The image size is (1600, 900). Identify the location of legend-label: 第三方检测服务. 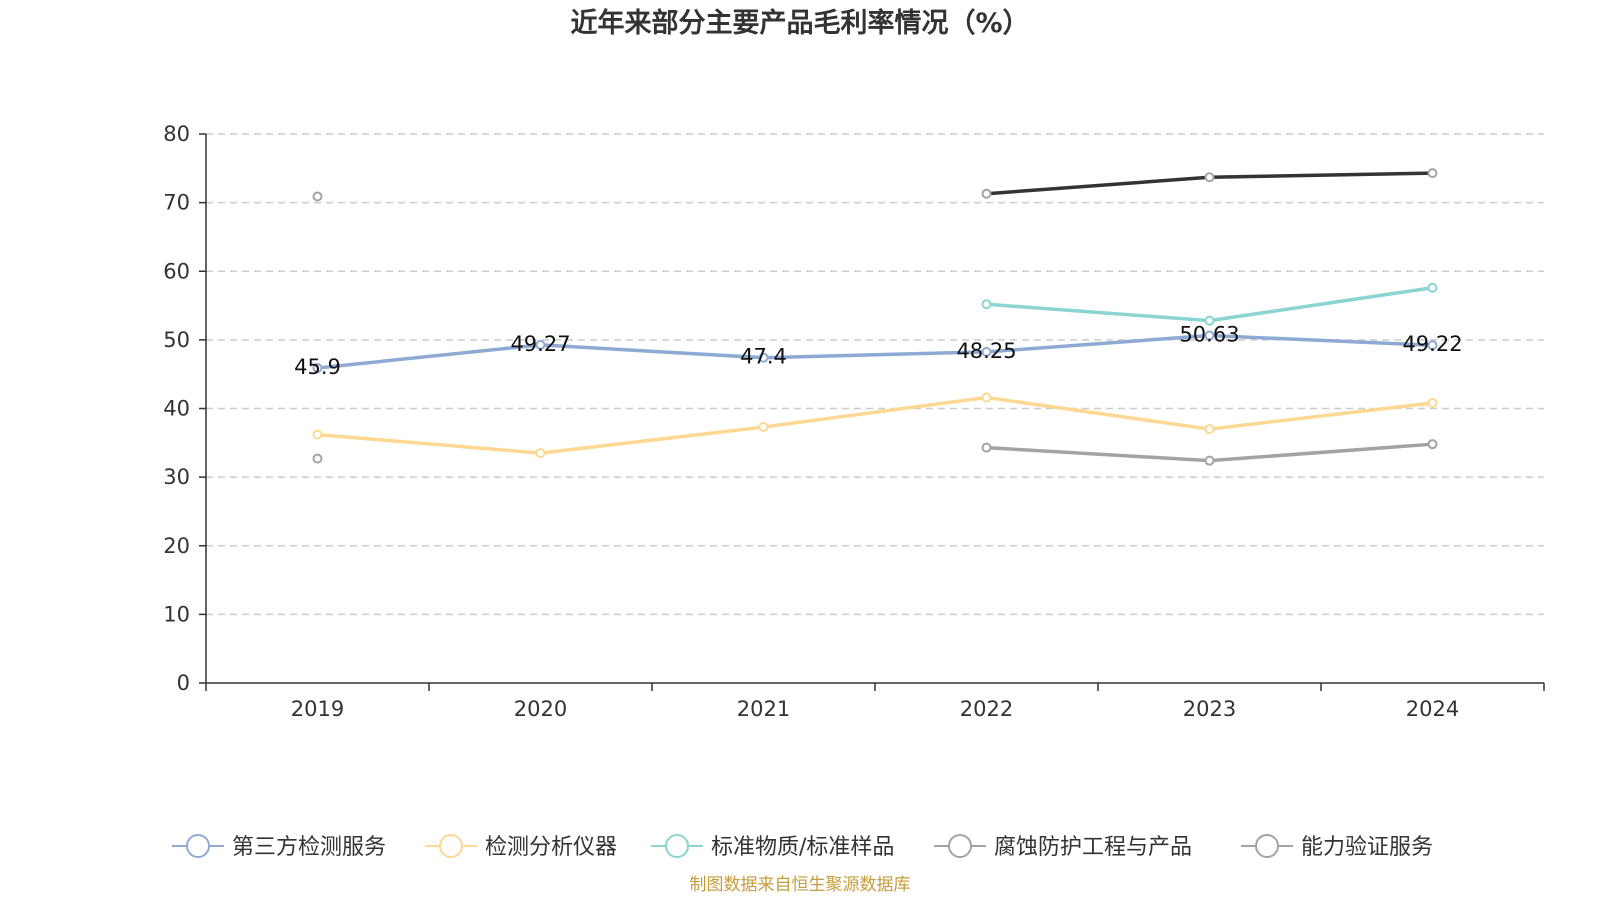
(309, 847).